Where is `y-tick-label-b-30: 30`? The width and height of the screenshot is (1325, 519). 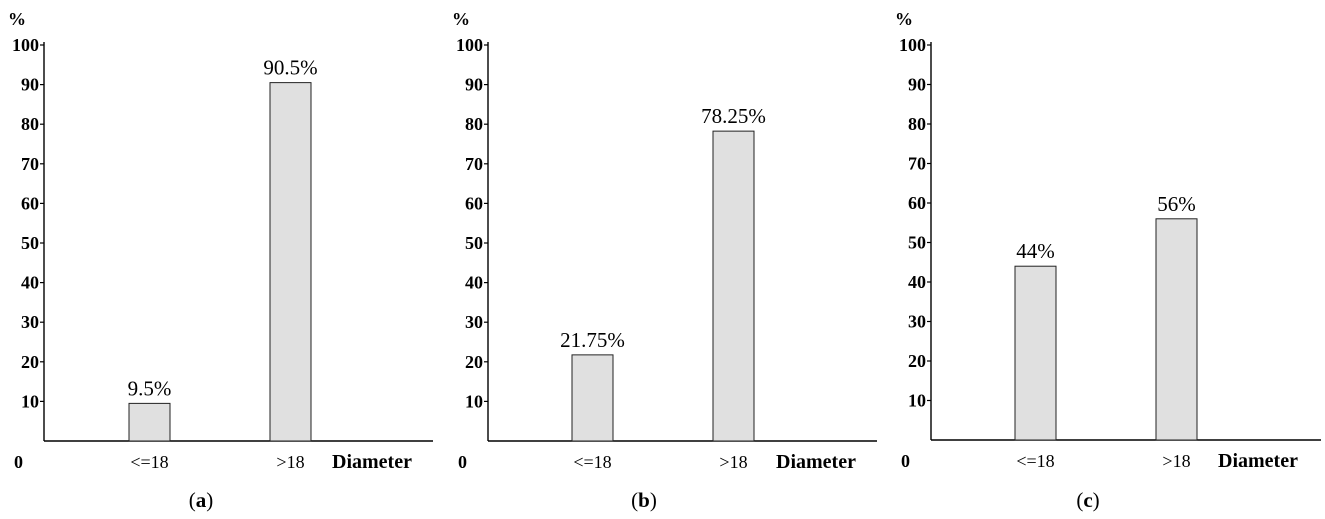 y-tick-label-b-30: 30 is located at coordinates (474, 322).